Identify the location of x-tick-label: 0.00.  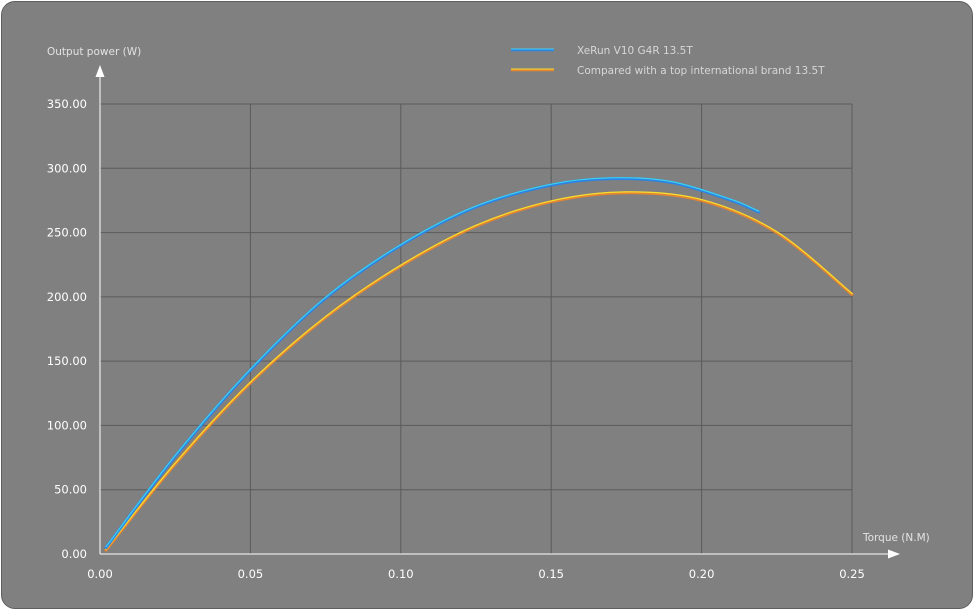
(100, 574).